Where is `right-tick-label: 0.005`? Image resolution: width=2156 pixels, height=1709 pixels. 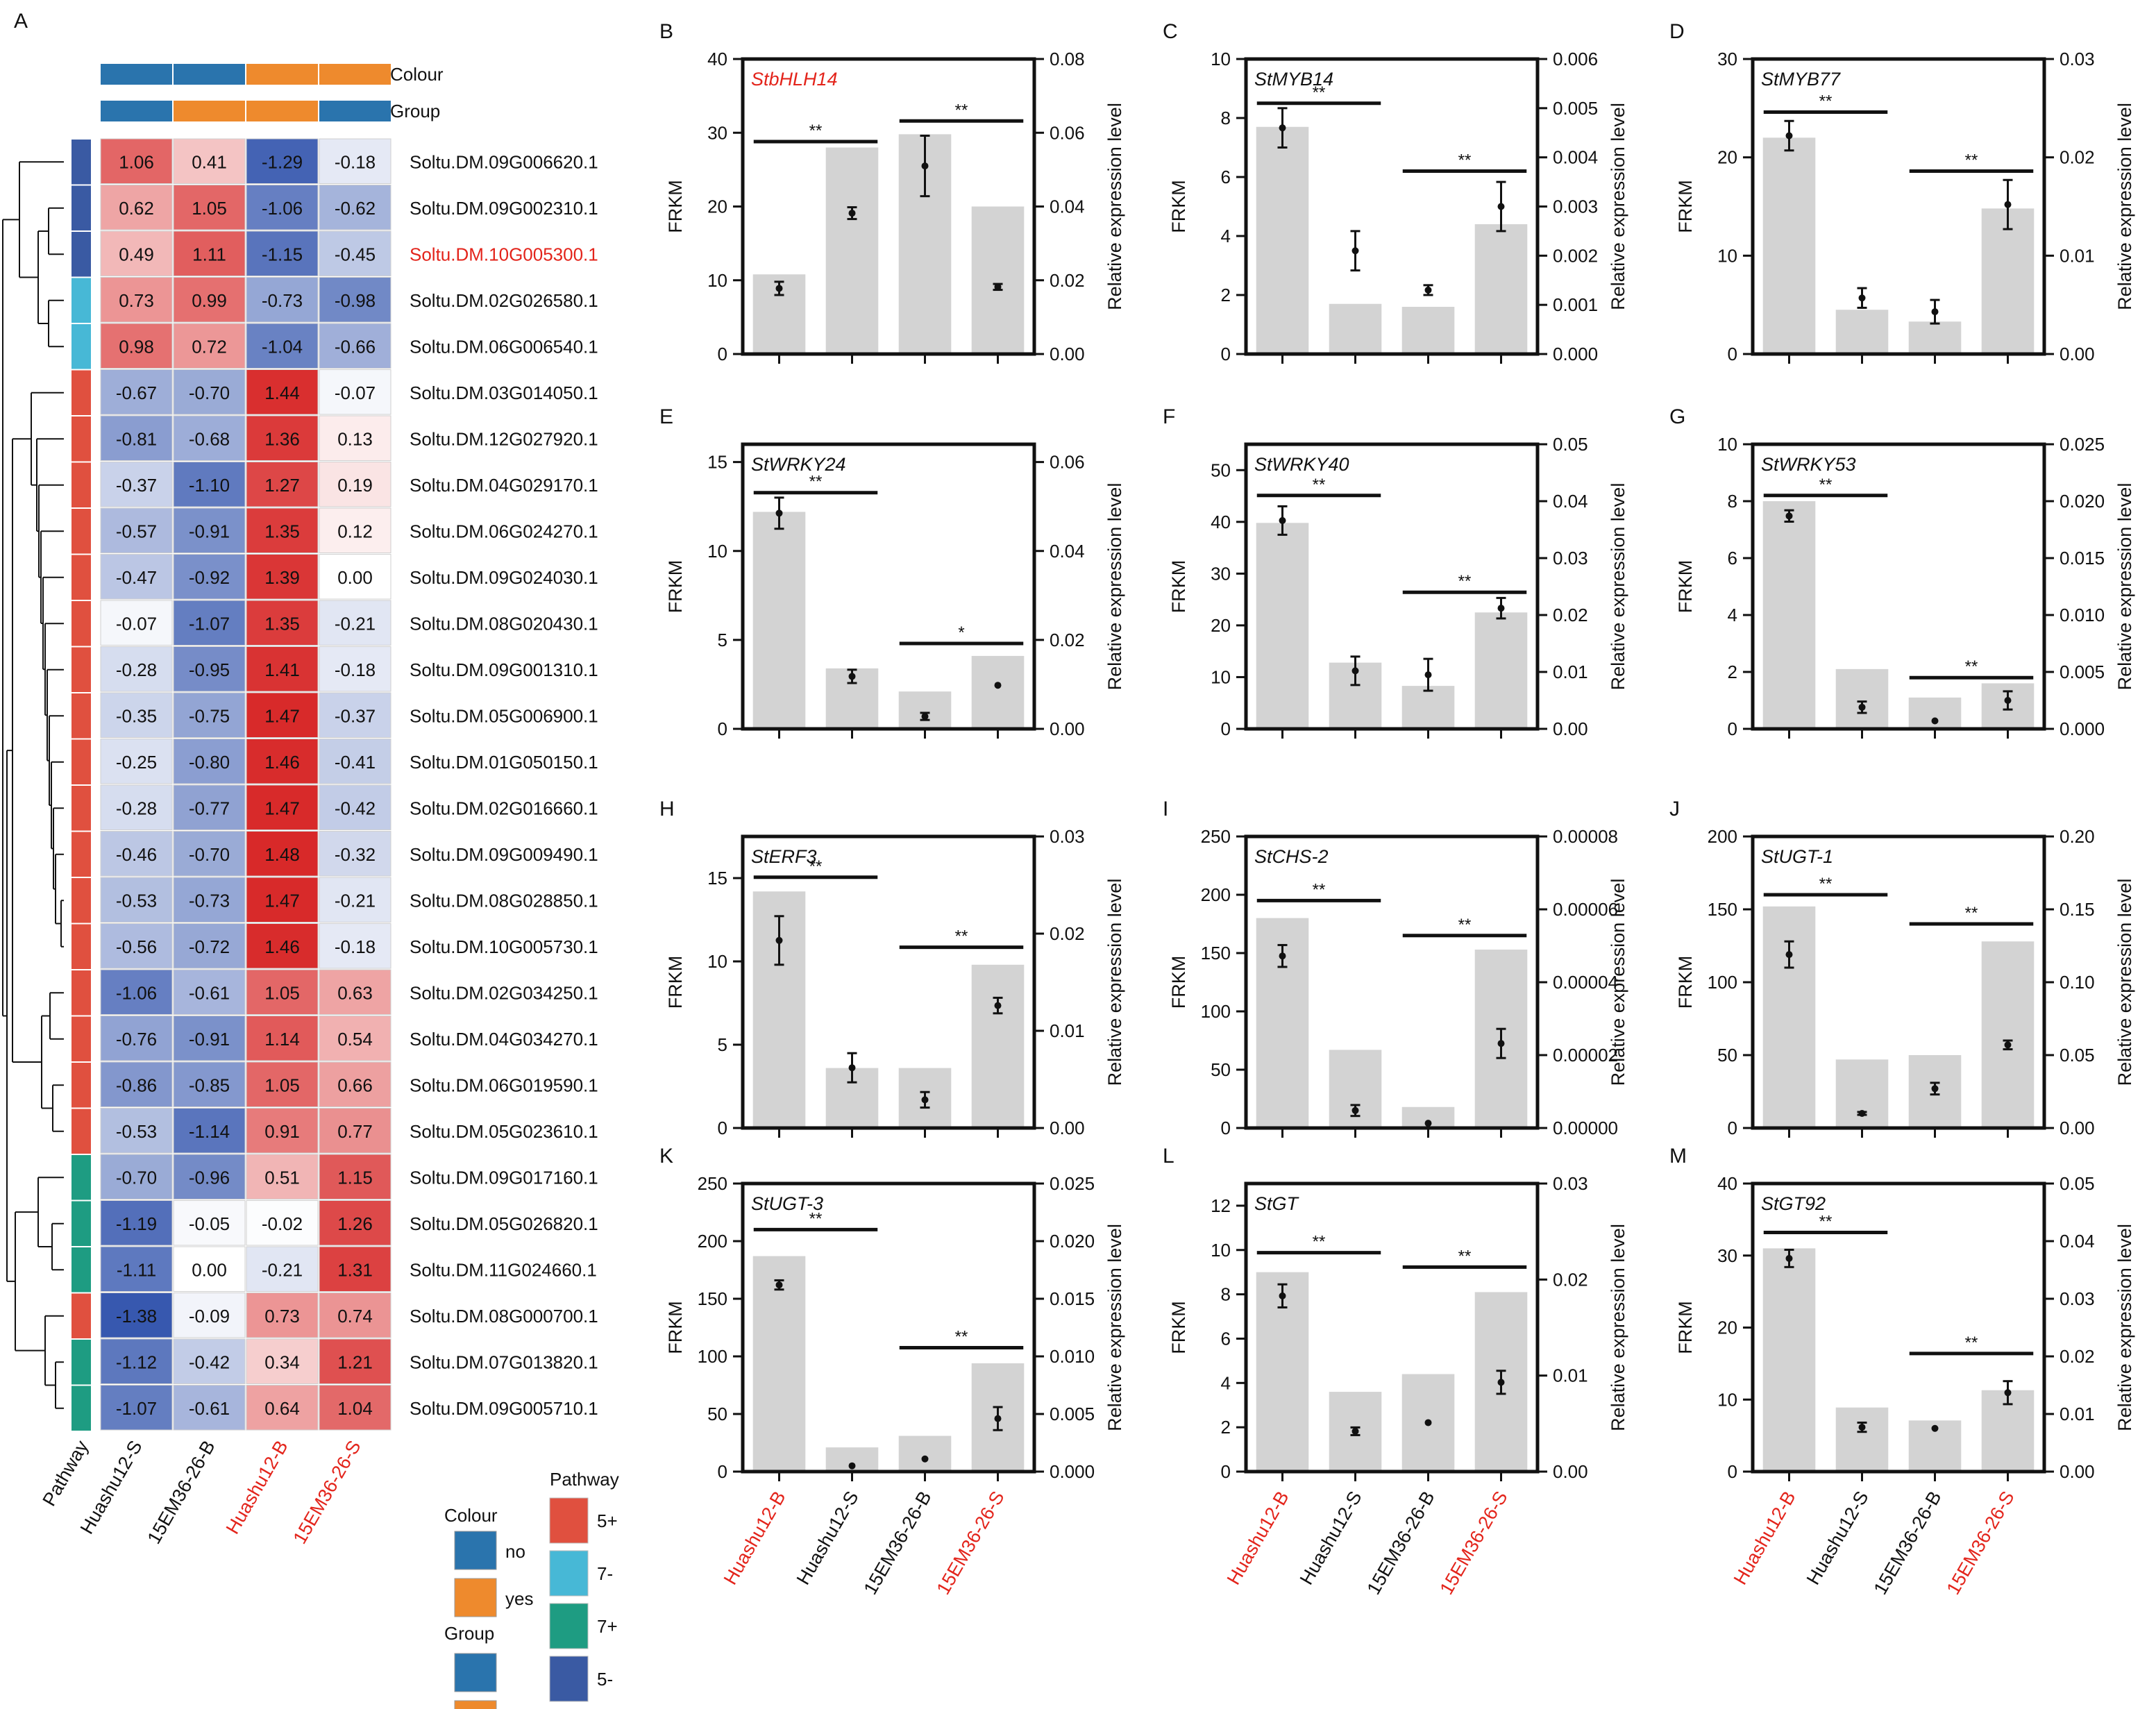
right-tick-label: 0.005 is located at coordinates (1073, 1414).